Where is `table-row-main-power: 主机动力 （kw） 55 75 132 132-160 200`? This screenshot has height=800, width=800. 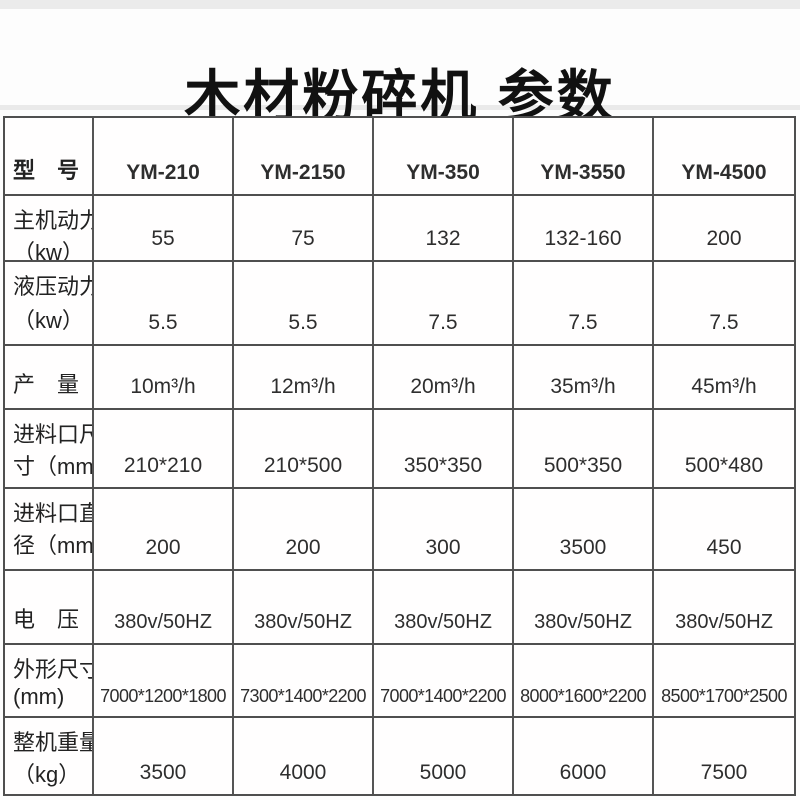 table-row-main-power: 主机动力 （kw） 55 75 132 132-160 200 is located at coordinates (399, 229).